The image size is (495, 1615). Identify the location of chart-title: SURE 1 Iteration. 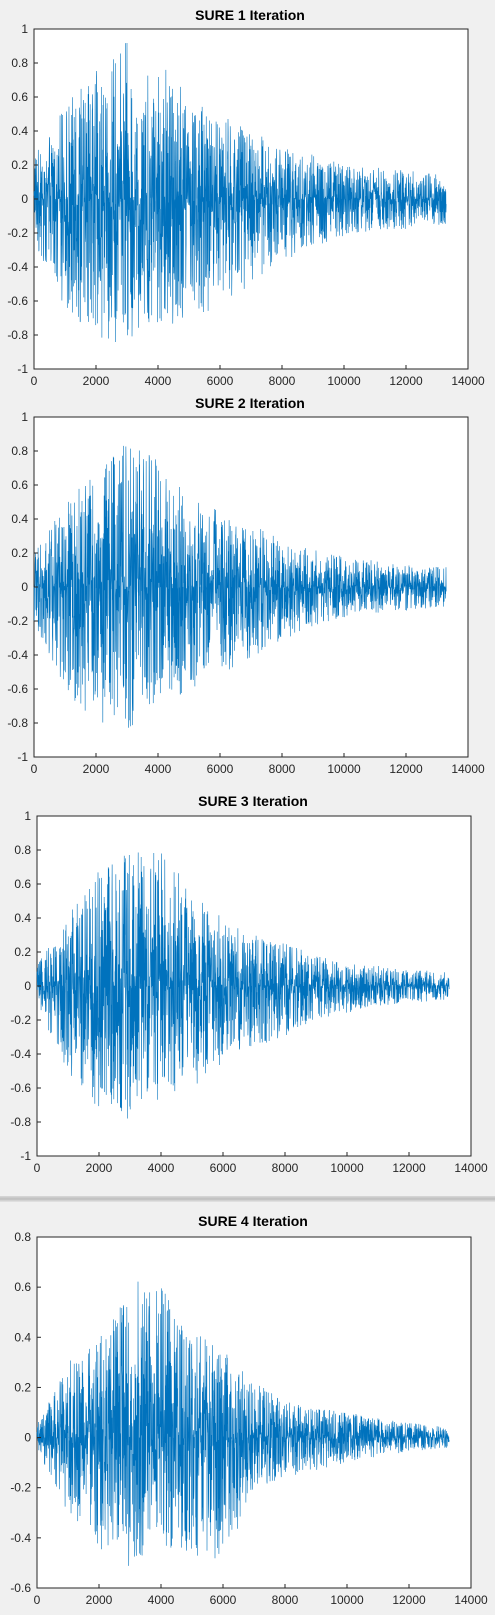
(250, 15).